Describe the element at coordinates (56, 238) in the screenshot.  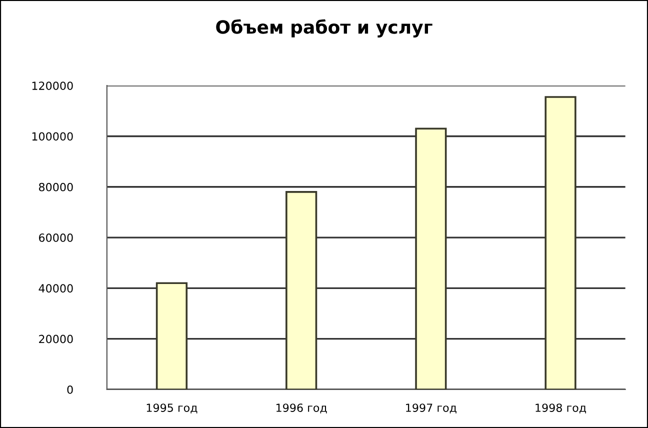
I see `y-tick-label: 60000` at that location.